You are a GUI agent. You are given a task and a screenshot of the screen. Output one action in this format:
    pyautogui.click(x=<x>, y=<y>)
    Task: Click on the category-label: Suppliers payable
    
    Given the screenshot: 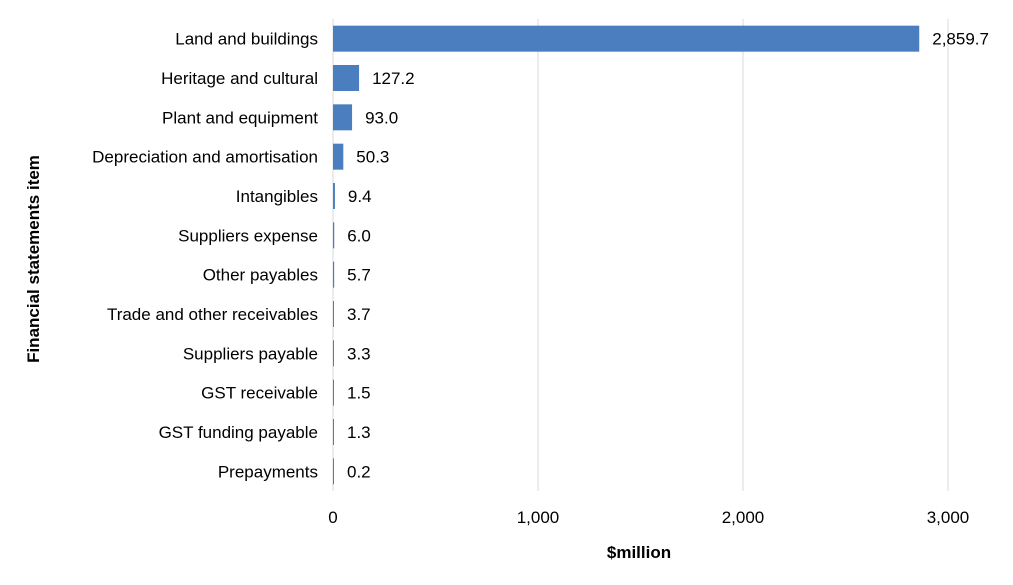 What is the action you would take?
    pyautogui.click(x=250, y=353)
    